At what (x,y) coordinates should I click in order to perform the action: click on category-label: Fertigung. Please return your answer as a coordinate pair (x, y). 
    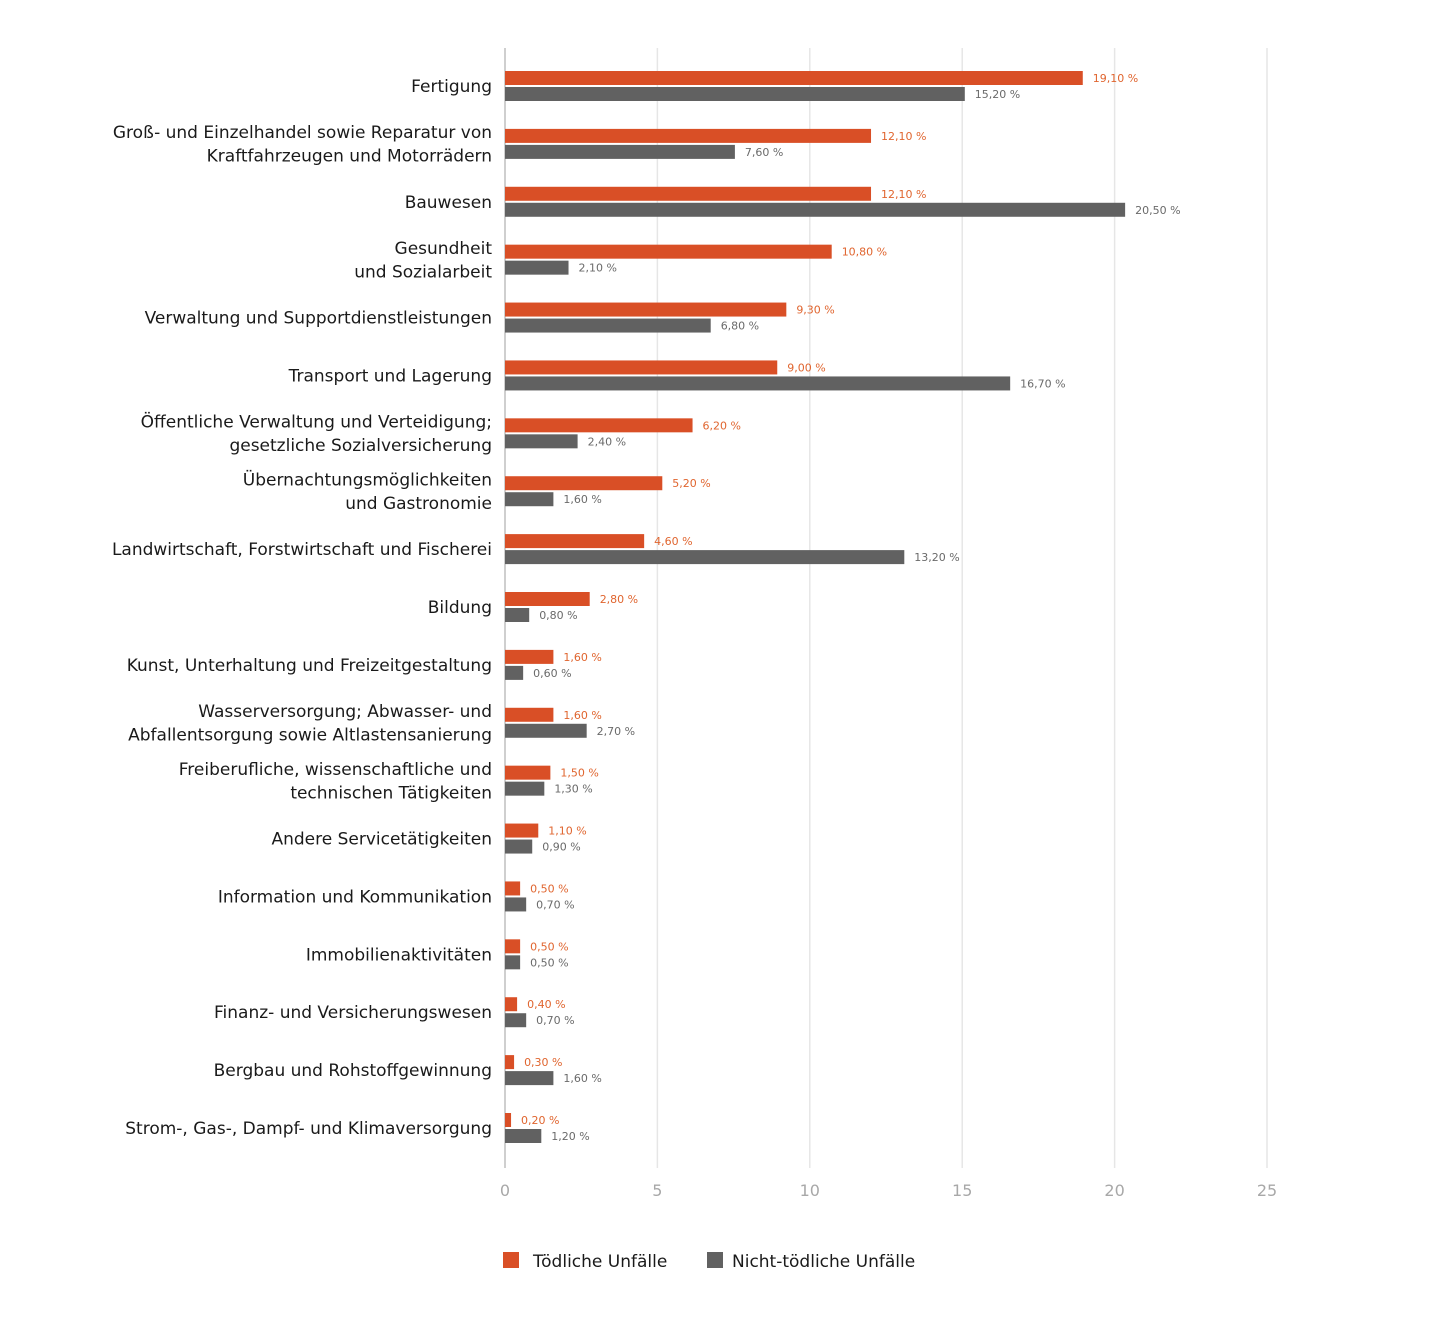
    Looking at the image, I should click on (451, 87).